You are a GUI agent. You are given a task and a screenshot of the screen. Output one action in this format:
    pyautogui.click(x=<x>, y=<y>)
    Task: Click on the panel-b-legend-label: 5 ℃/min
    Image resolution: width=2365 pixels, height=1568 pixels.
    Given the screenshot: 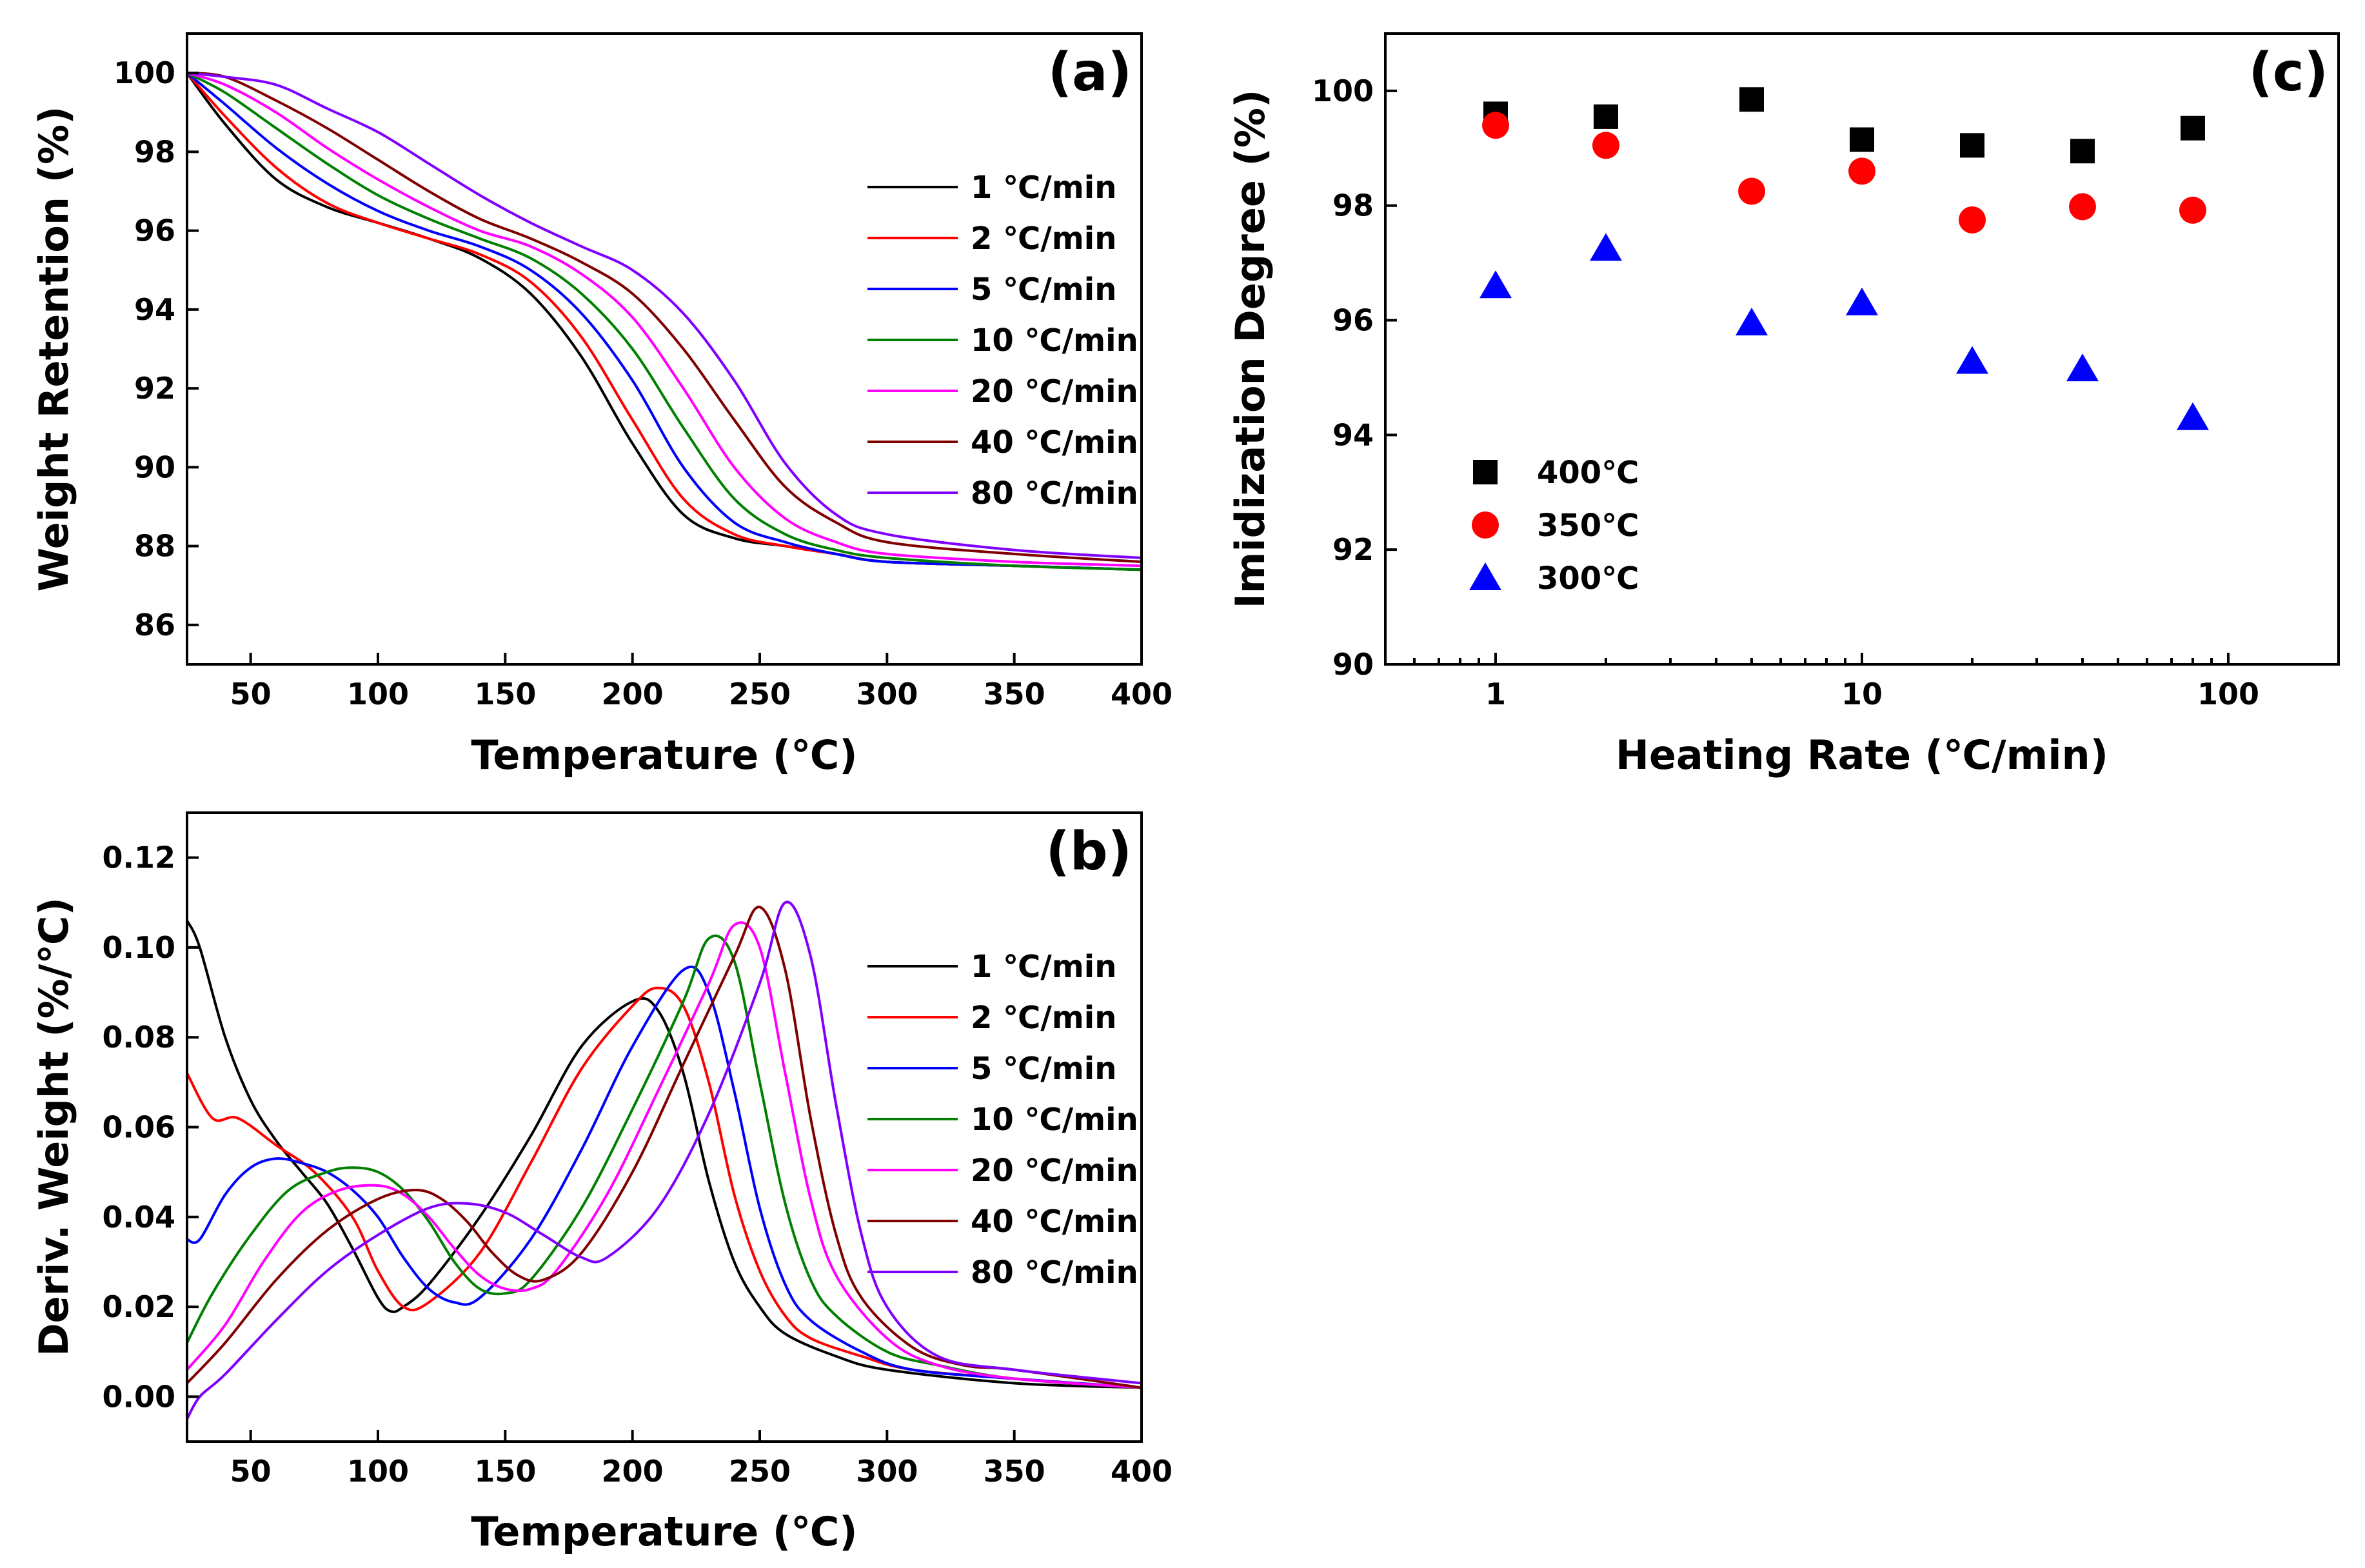 What is the action you would take?
    pyautogui.click(x=1043, y=1069)
    